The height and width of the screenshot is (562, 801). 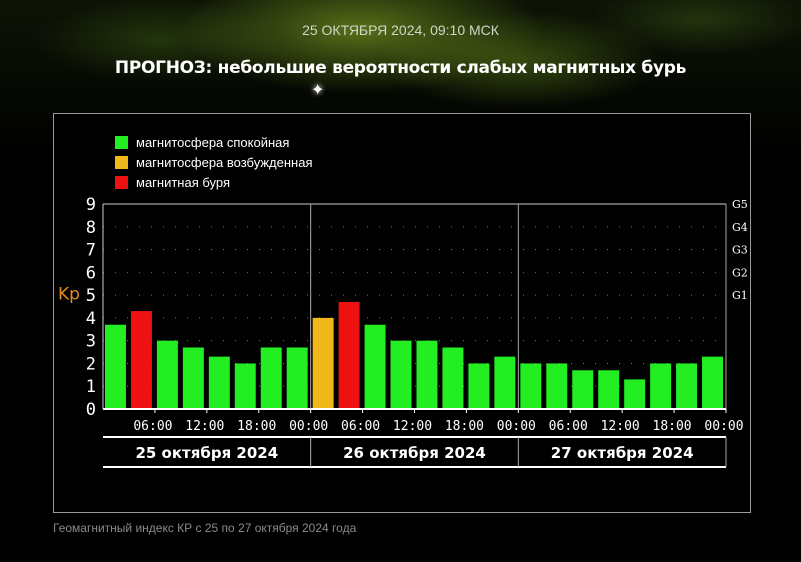 I want to click on legend-item-excited: магнитосфера возбужденная, so click(x=214, y=162).